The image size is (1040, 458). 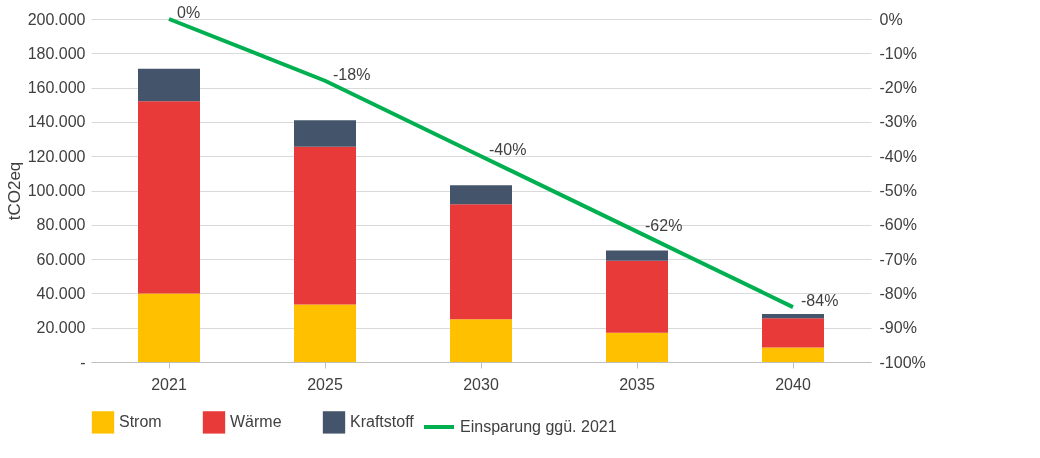 What do you see at coordinates (820, 301) in the screenshot?
I see `data-label: -84%` at bounding box center [820, 301].